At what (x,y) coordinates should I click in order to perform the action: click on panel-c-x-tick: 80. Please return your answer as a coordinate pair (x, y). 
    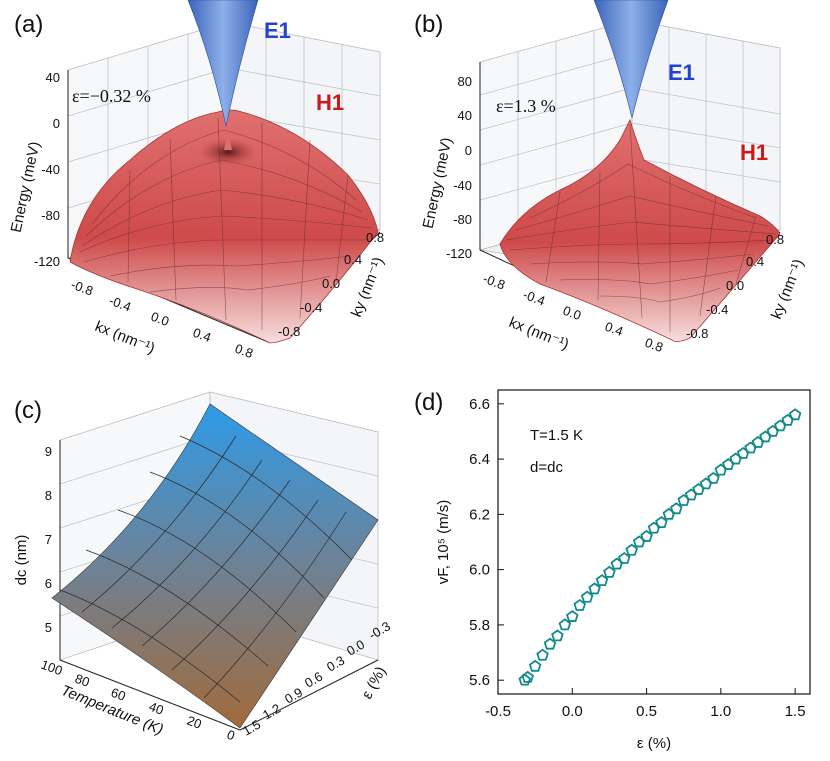
    Looking at the image, I should click on (82, 680).